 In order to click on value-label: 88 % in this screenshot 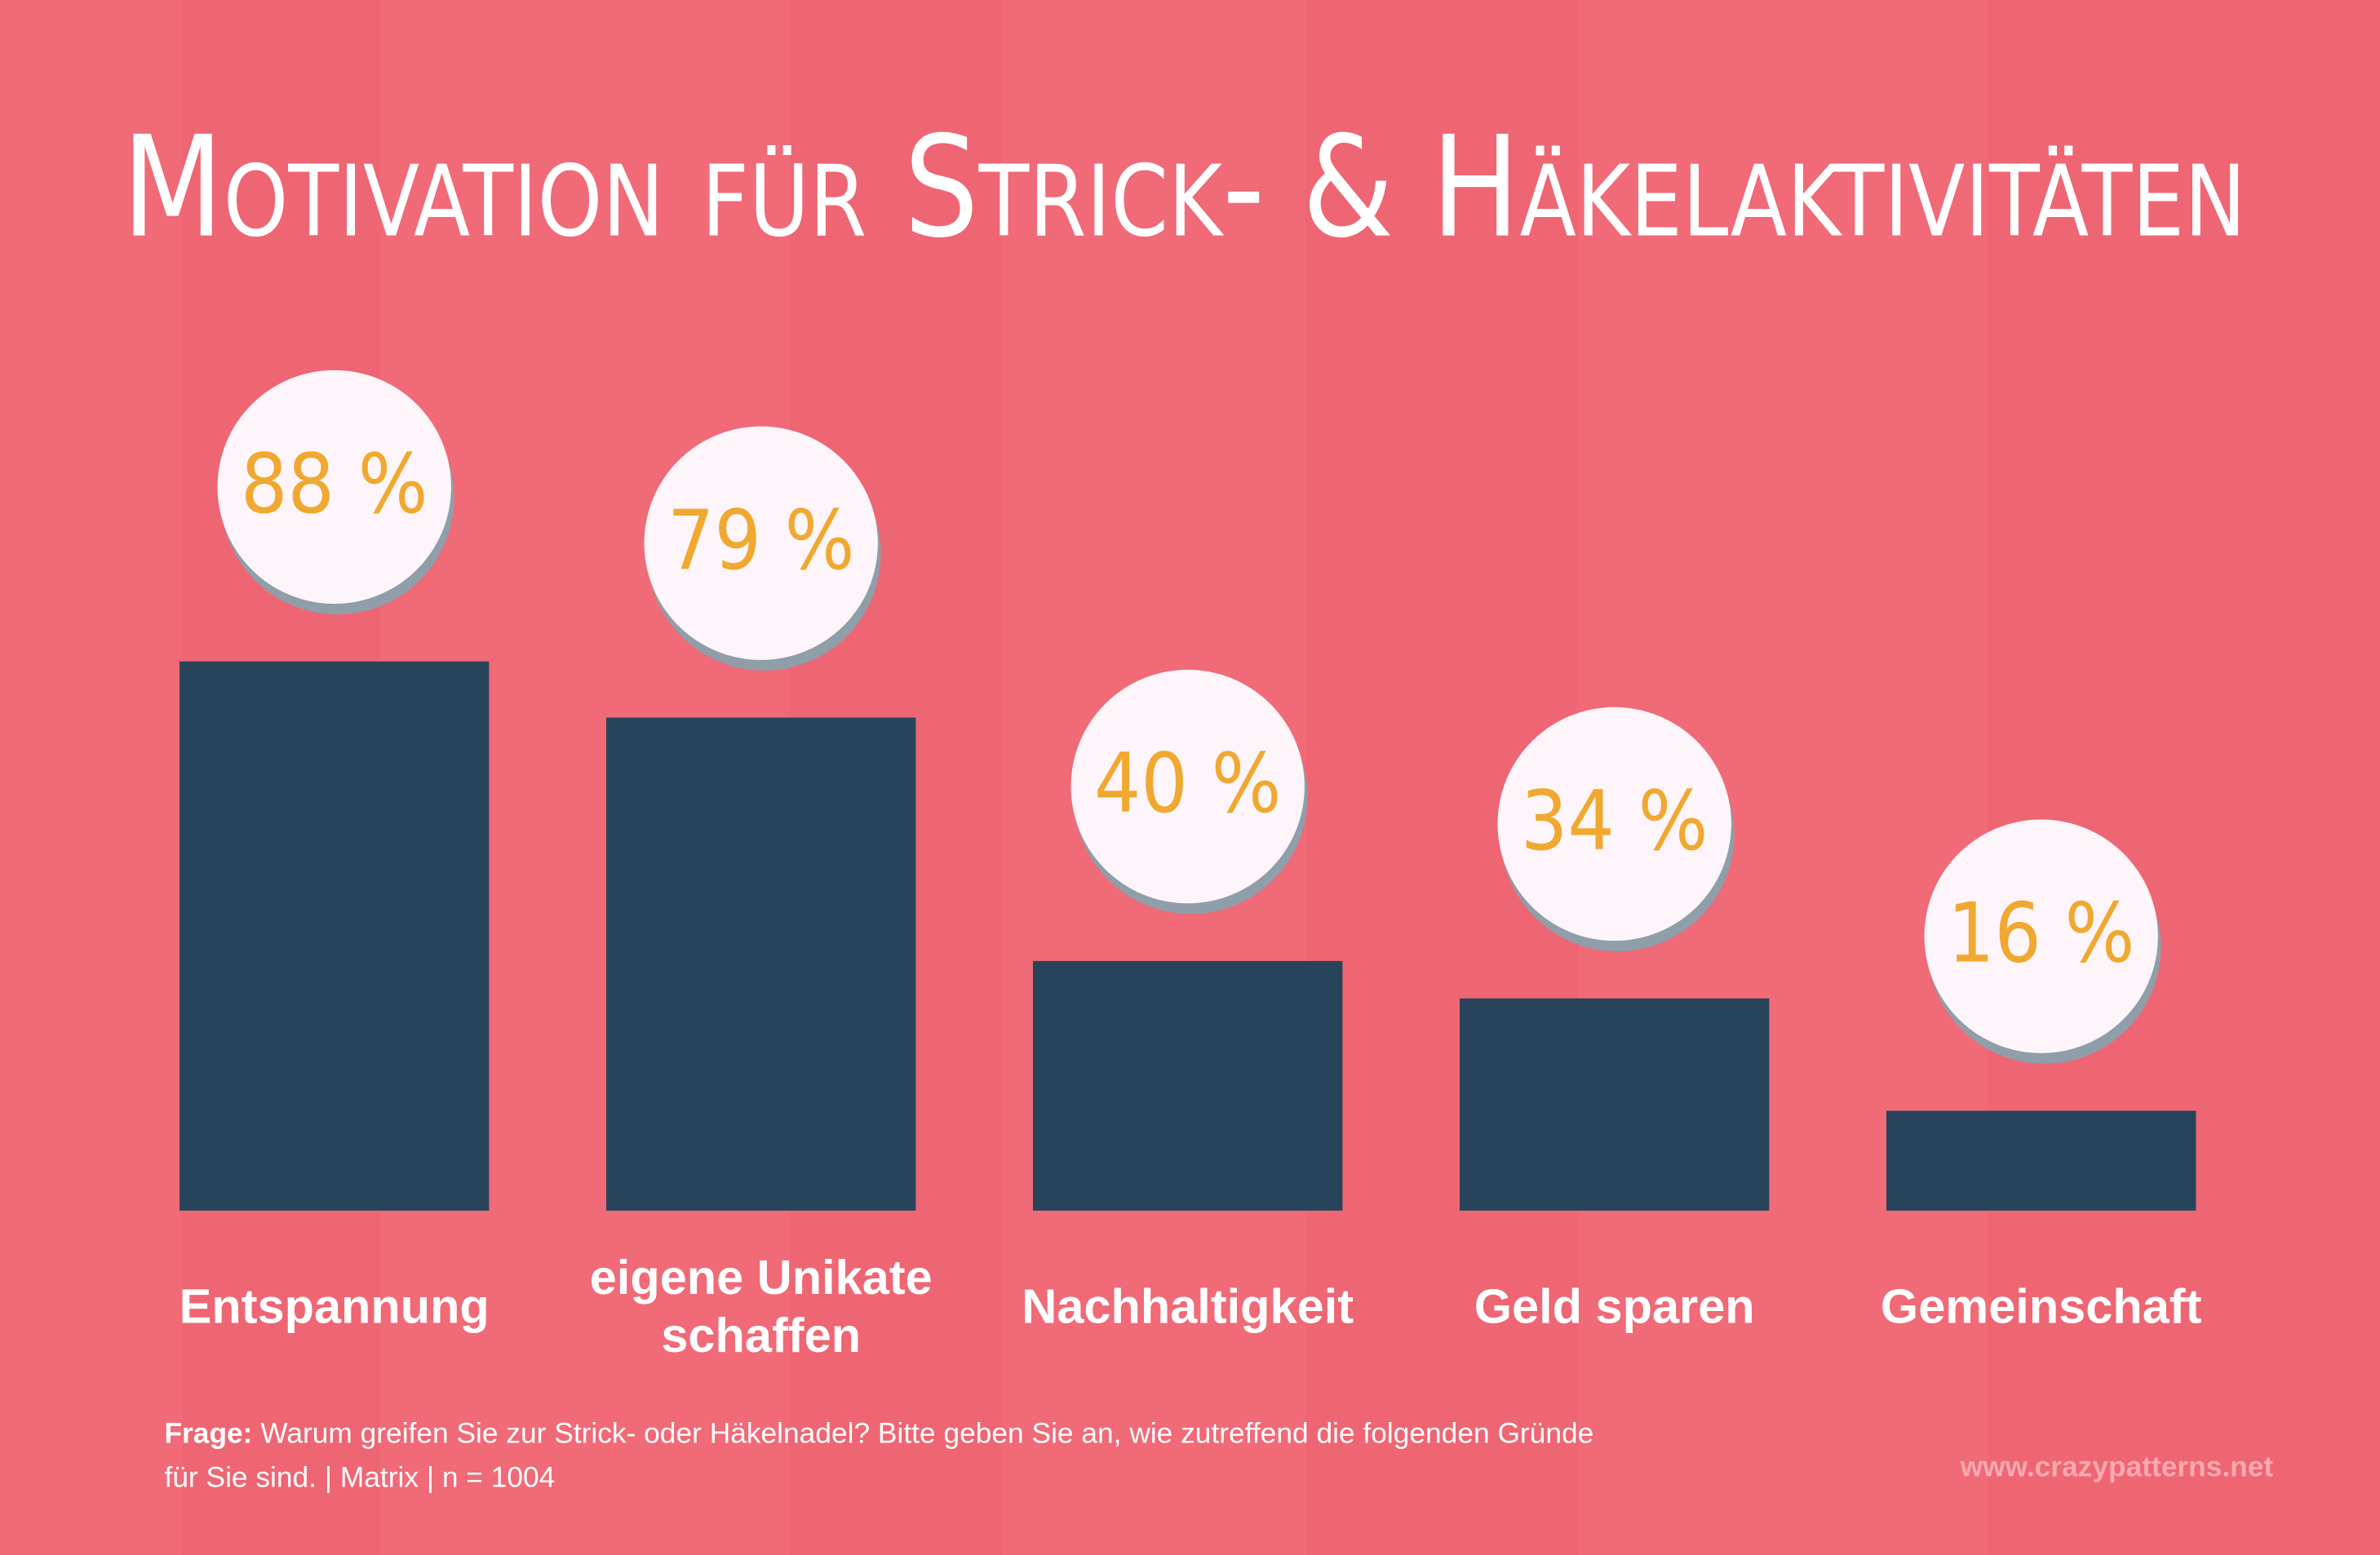, I will do `click(334, 484)`.